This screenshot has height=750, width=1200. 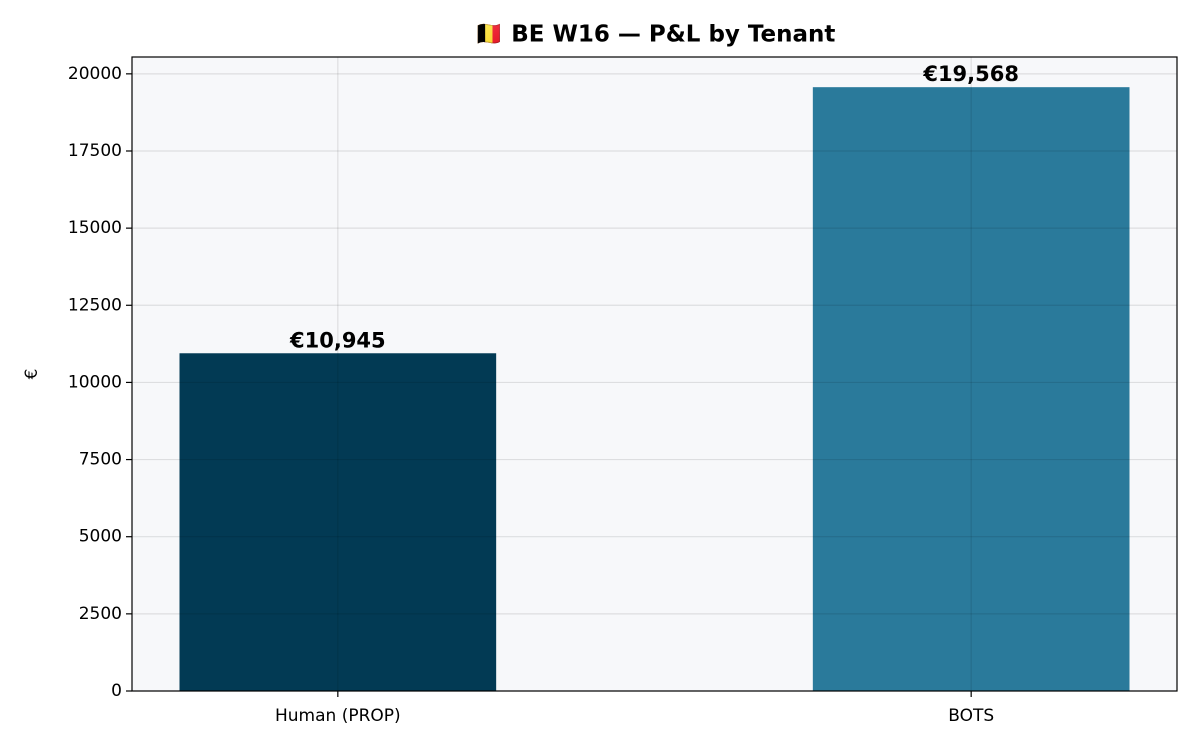 I want to click on chart-title: 🇧🇪 BE W16 — P&L by Tenant, so click(x=655, y=34).